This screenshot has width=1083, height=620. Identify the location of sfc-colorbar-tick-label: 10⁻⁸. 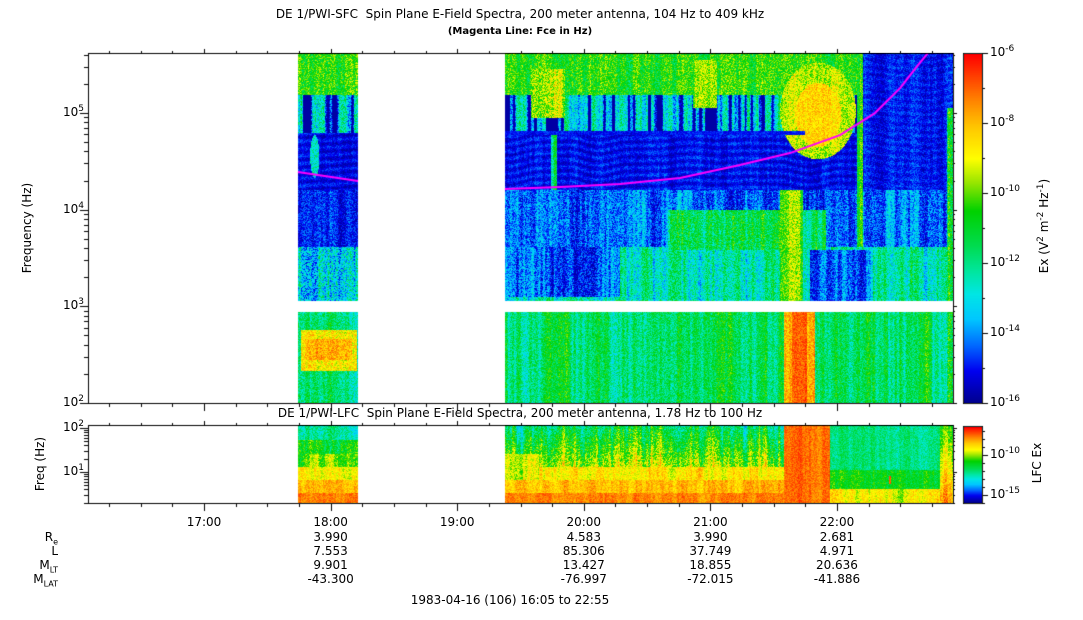
(1002, 122).